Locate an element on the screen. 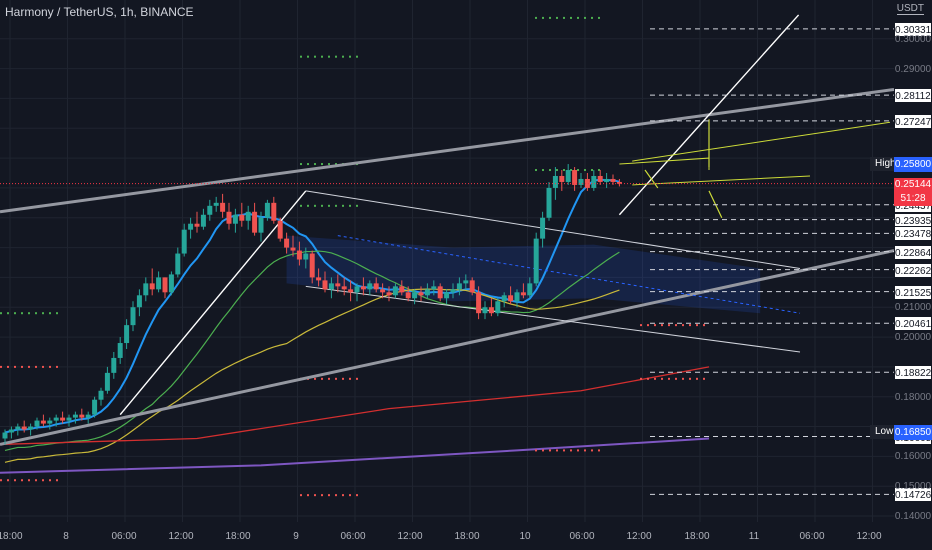 The width and height of the screenshot is (932, 550). time-label: 9 is located at coordinates (296, 536).